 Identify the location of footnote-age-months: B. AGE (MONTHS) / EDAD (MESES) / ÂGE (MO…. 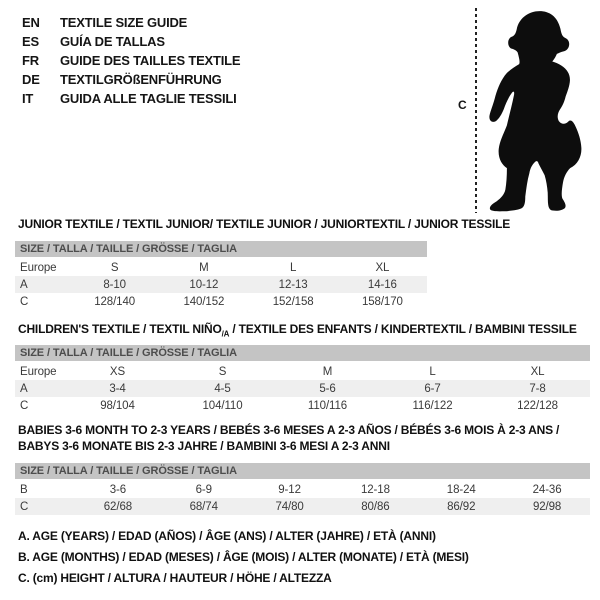
(243, 557).